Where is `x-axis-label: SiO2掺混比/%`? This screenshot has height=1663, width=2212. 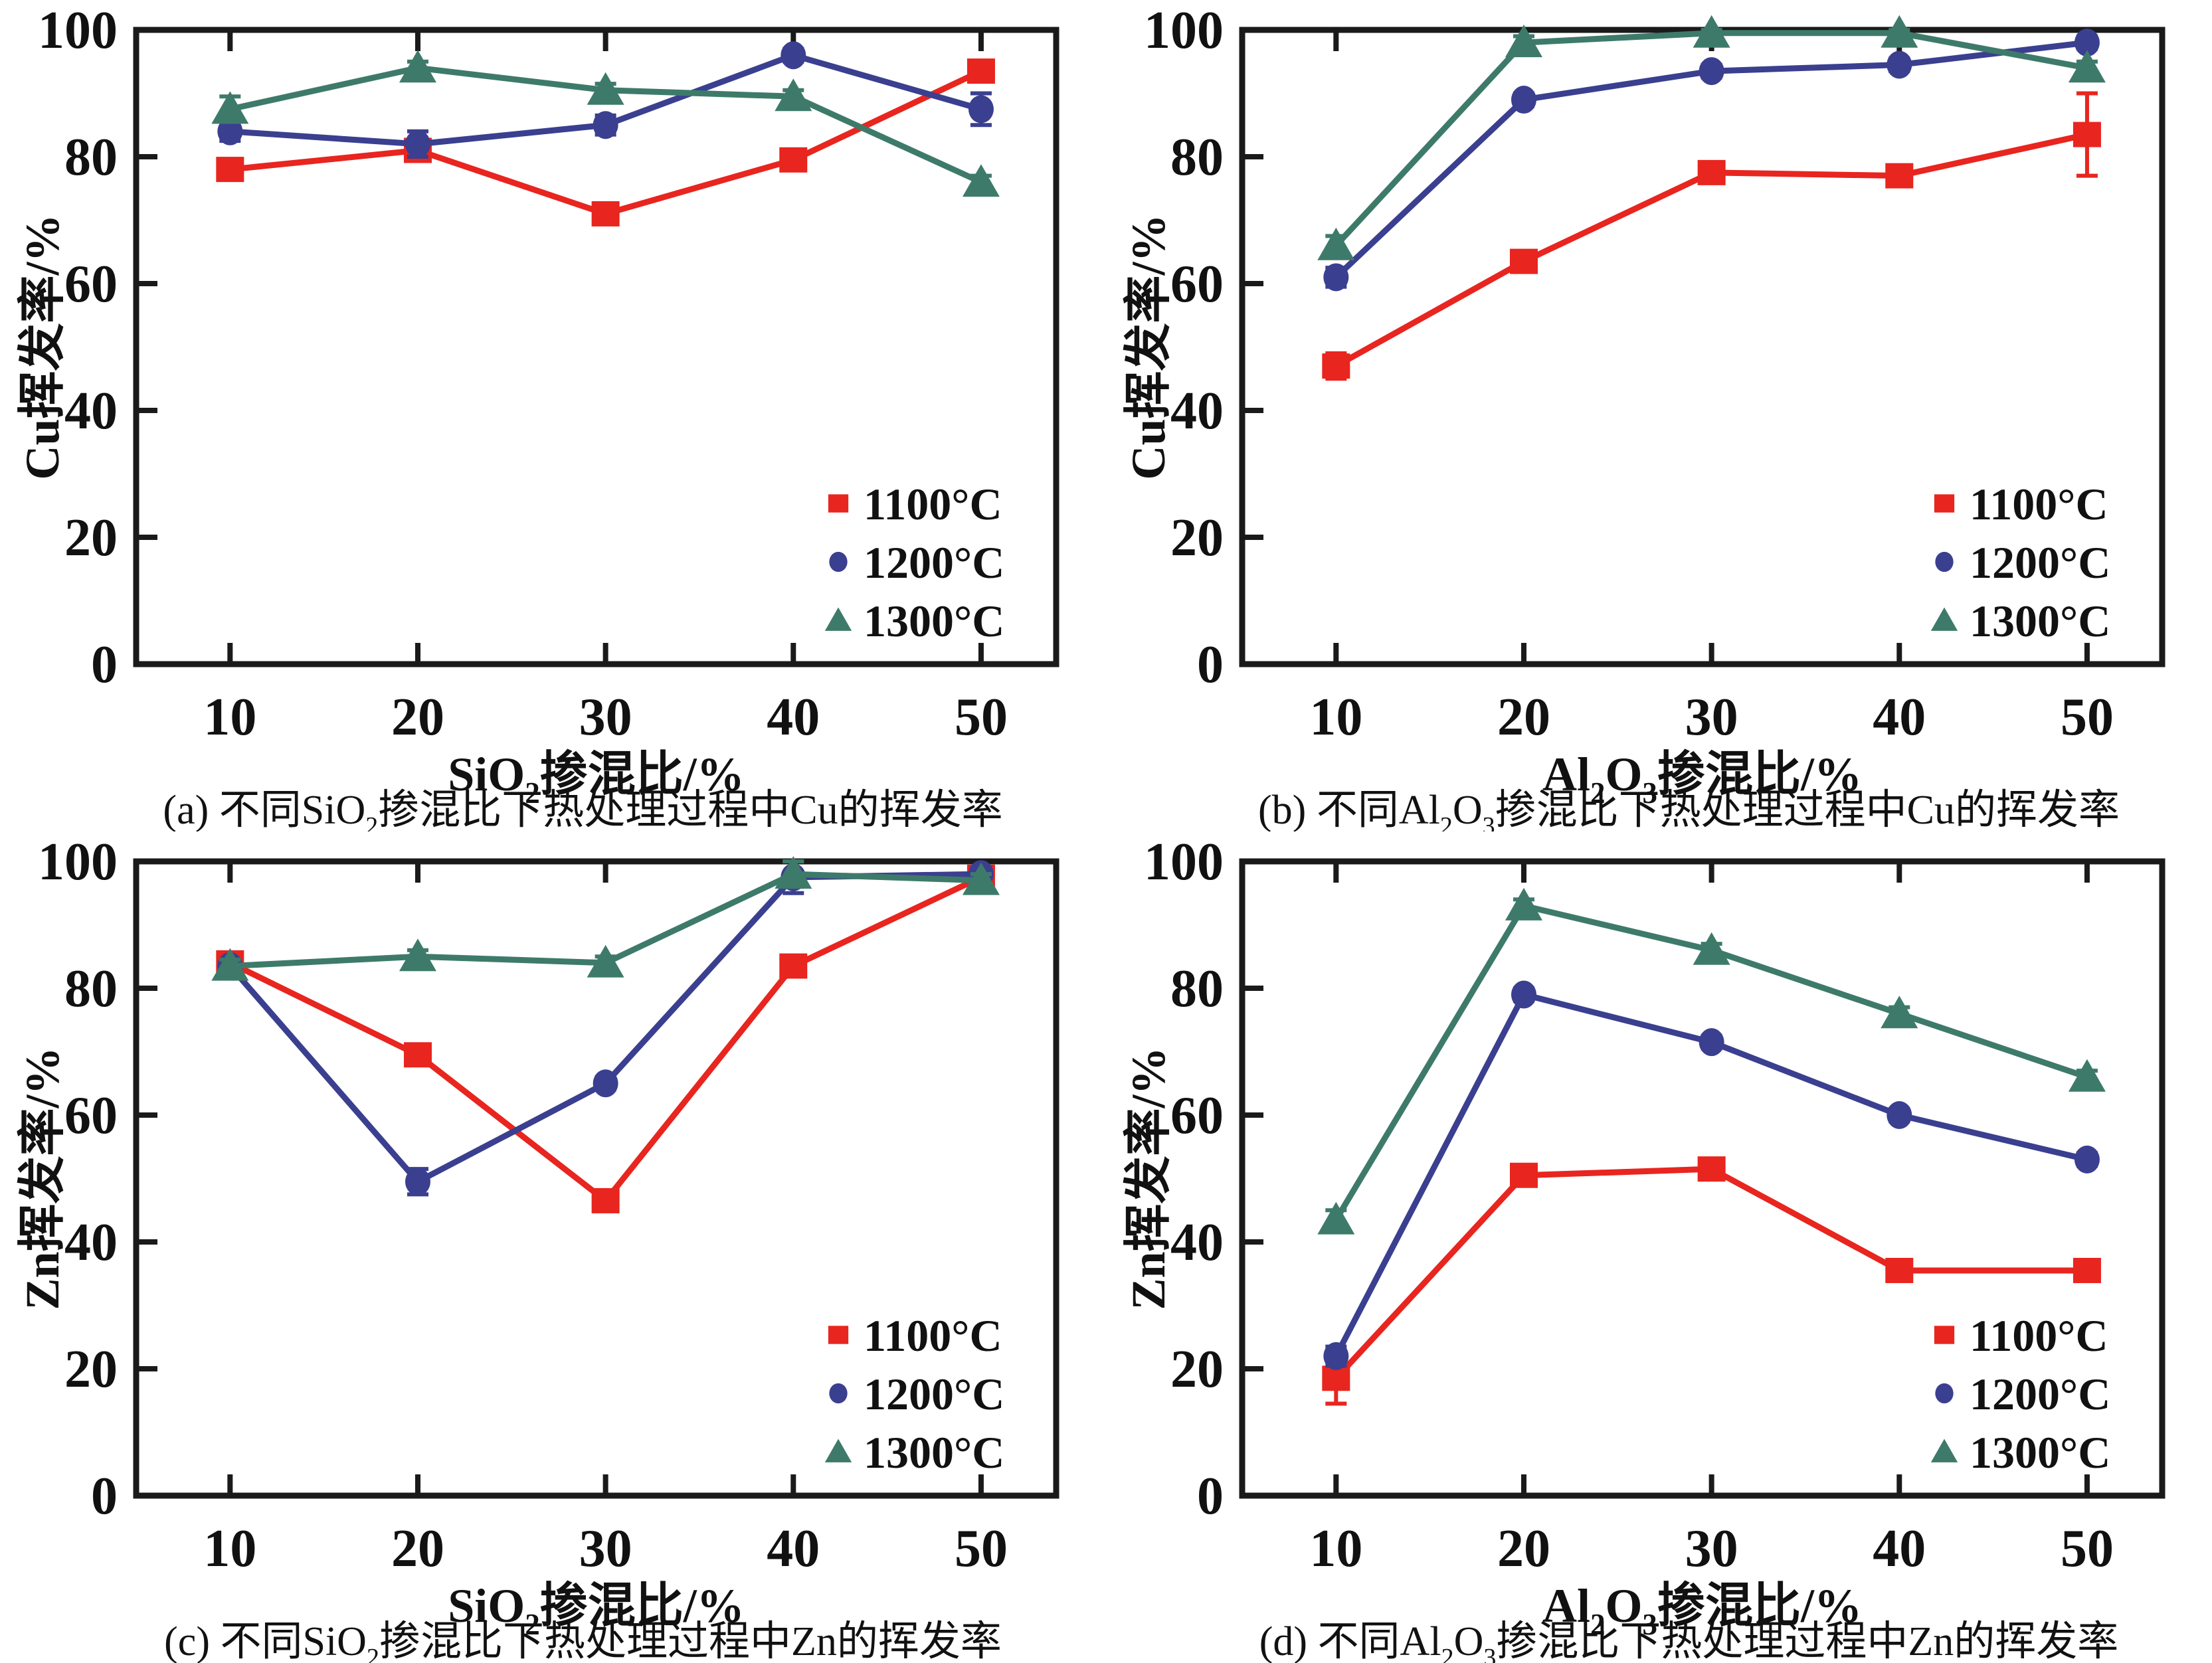 x-axis-label: SiO2掺混比/% is located at coordinates (596, 779).